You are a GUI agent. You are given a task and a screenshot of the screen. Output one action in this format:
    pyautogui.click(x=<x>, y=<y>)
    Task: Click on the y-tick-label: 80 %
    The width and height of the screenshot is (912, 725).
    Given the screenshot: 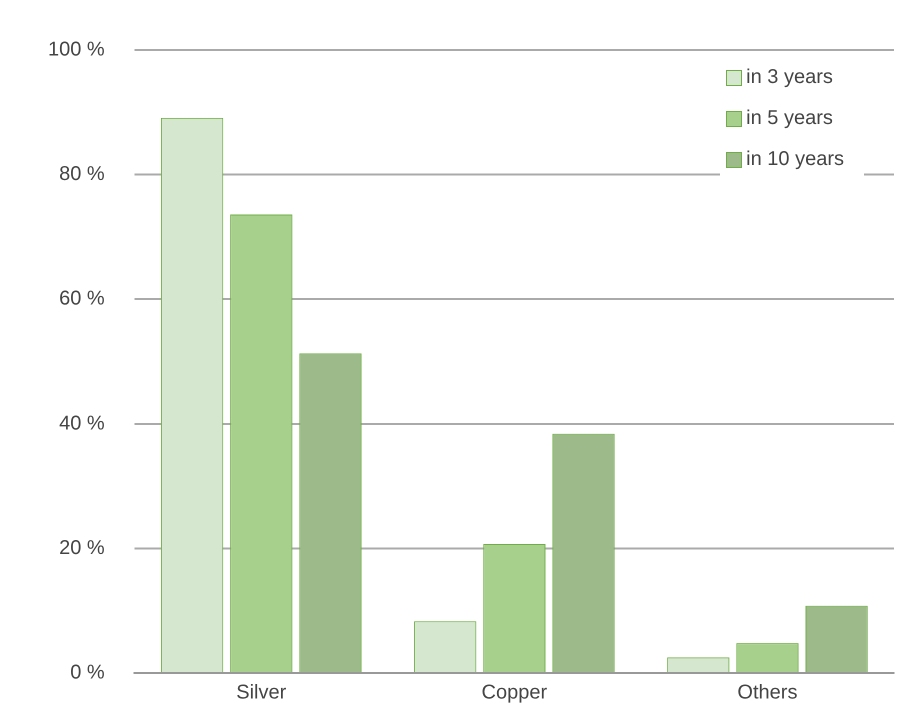 What is the action you would take?
    pyautogui.click(x=82, y=174)
    